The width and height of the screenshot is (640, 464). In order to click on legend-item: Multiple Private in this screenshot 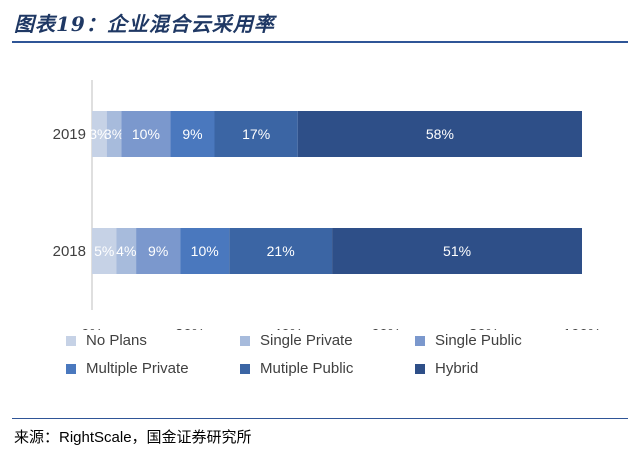, I will do `click(127, 368)`.